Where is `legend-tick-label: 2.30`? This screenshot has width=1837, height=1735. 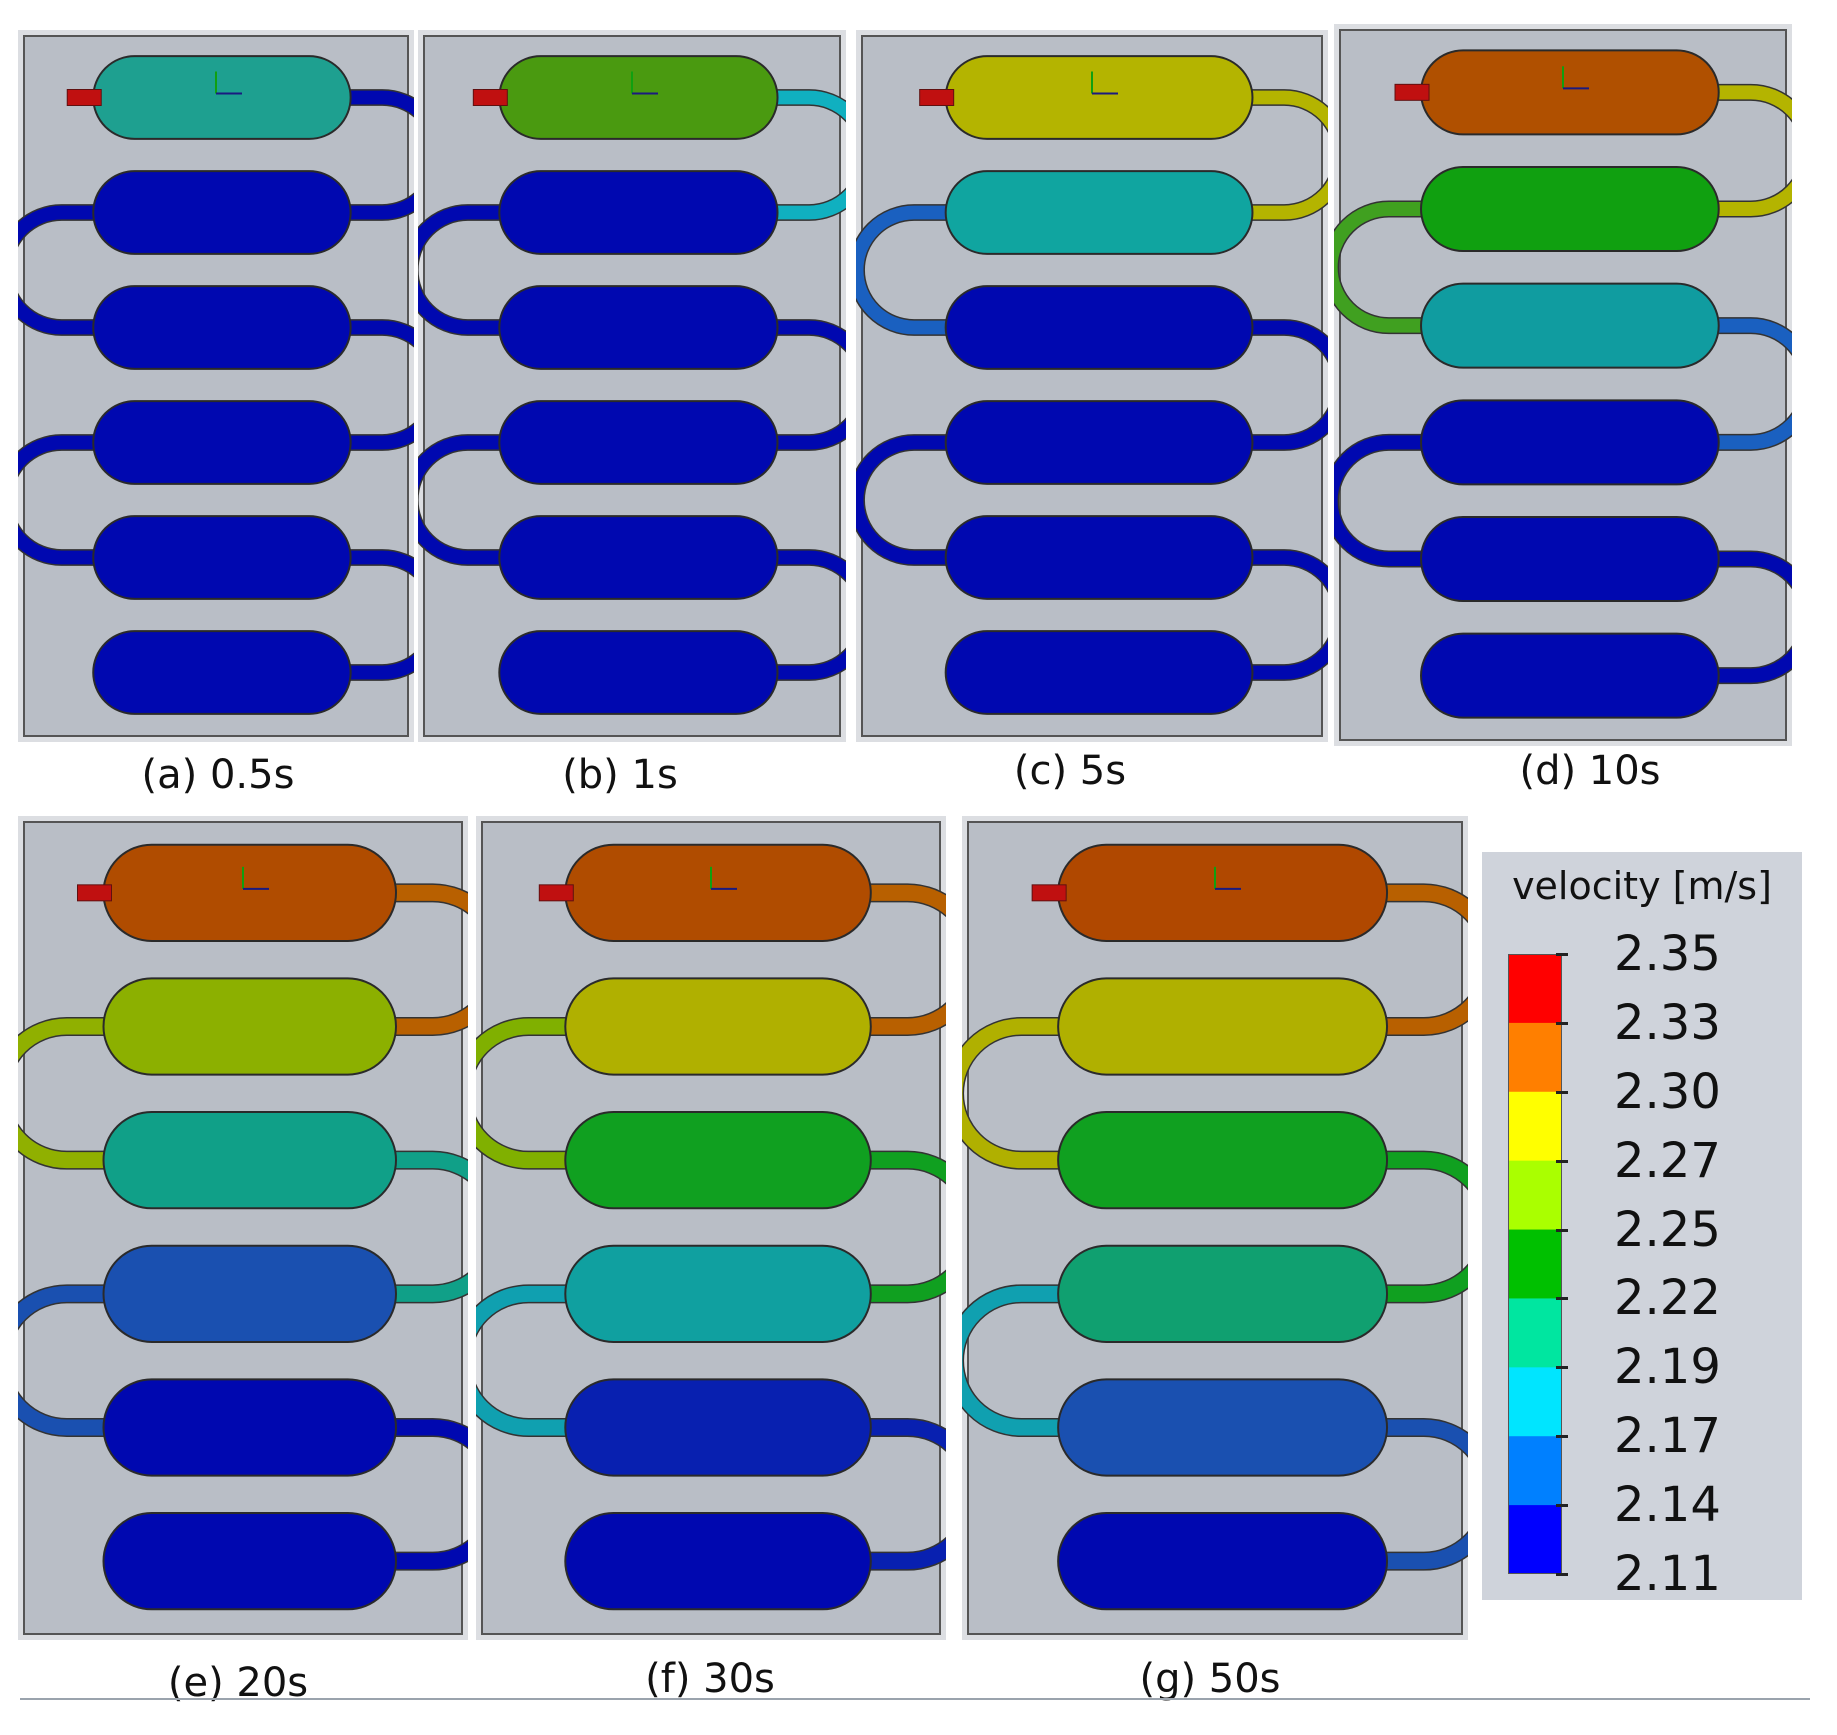
legend-tick-label: 2.30 is located at coordinates (1667, 1091).